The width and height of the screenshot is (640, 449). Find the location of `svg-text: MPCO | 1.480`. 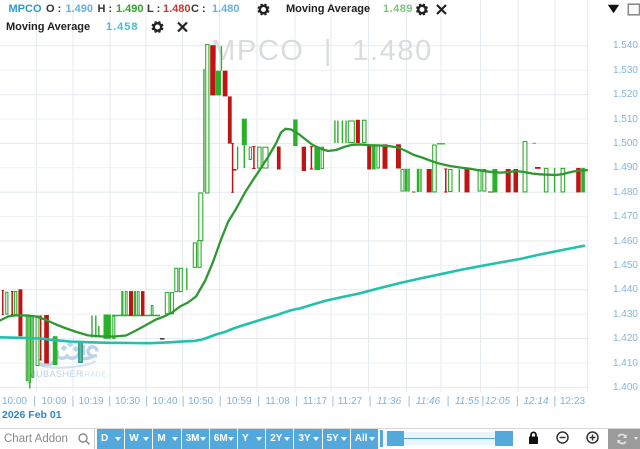

svg-text: MPCO | 1.480 is located at coordinates (322, 51).